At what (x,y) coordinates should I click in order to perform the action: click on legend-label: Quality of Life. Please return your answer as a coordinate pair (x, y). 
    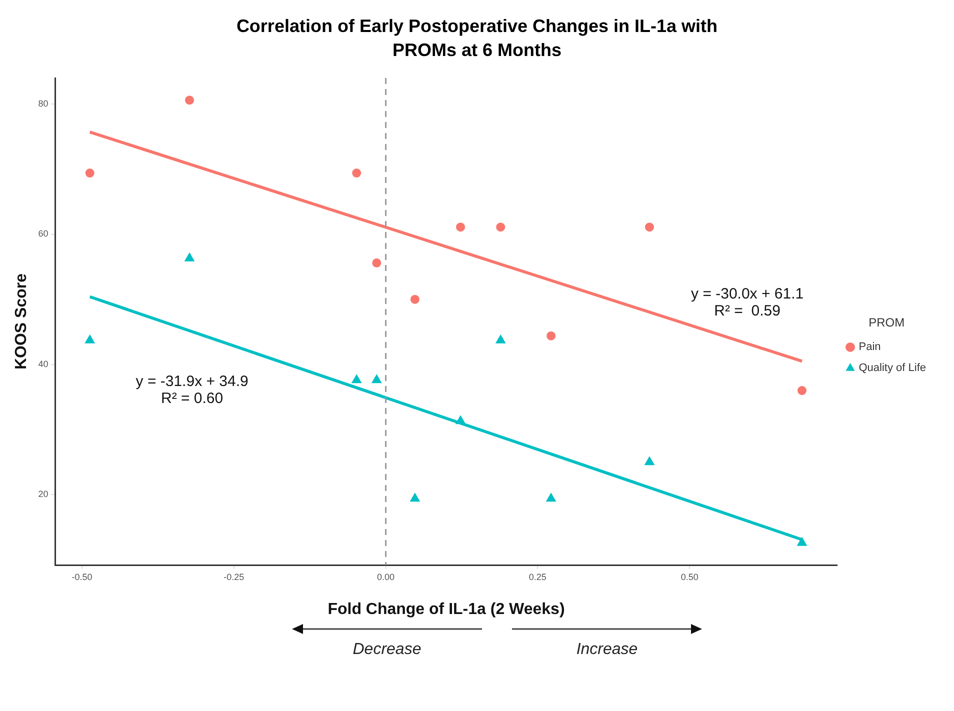
    Looking at the image, I should click on (892, 368).